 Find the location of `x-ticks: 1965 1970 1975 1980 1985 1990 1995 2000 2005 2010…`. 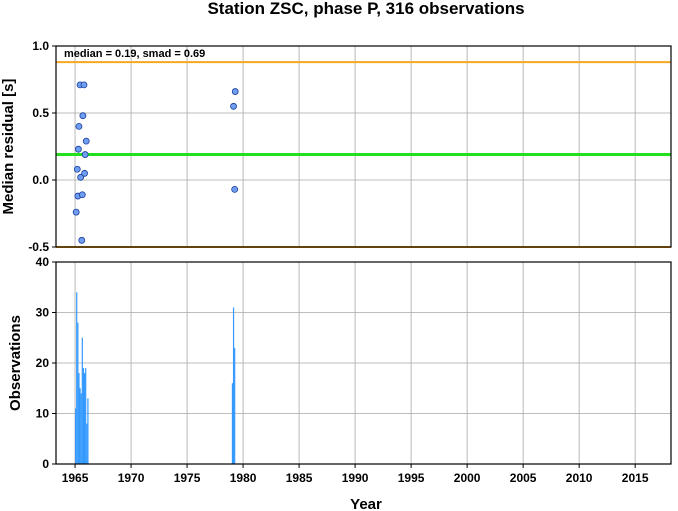

x-ticks: 1965 1970 1975 1980 1985 1990 1995 2000 2005 2010… is located at coordinates (355, 474).